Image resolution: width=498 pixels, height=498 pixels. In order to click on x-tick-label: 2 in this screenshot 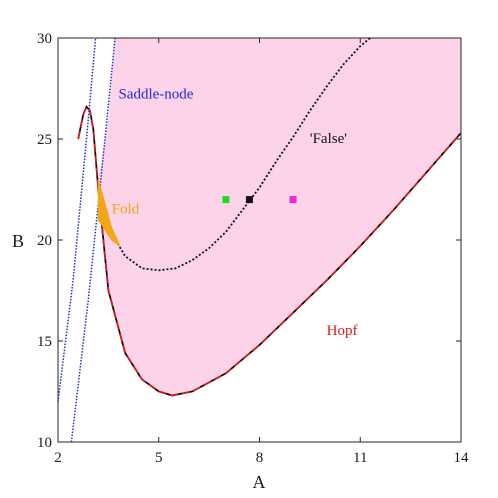, I will do `click(58, 458)`.